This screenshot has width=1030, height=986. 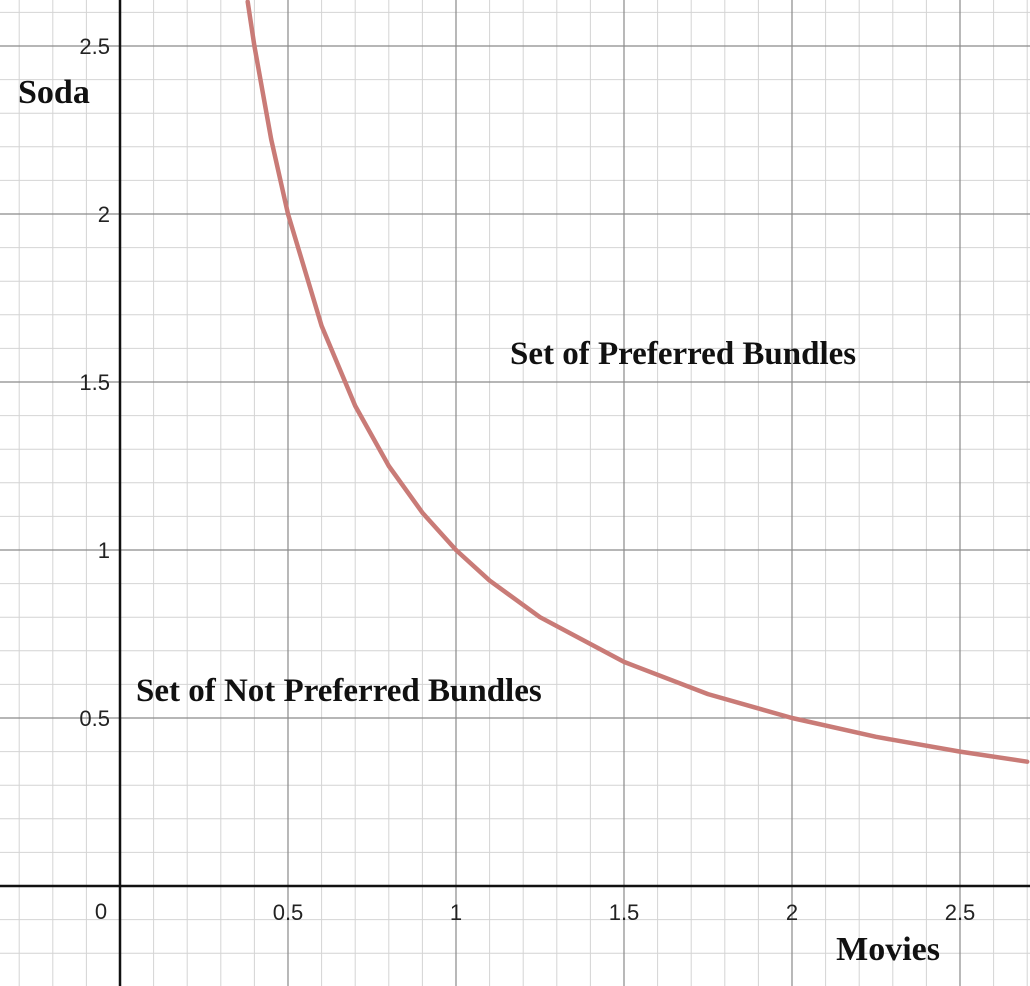 I want to click on preferred-region-label: Set of Preferred Bundles, so click(x=683, y=354).